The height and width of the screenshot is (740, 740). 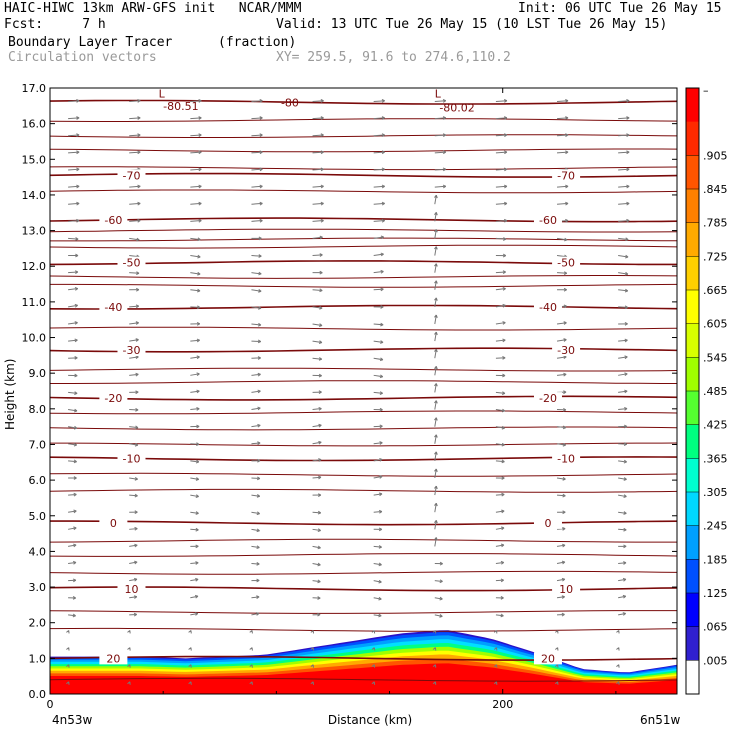 I want to click on x-right-endpoint: 6n51w, so click(x=660, y=720).